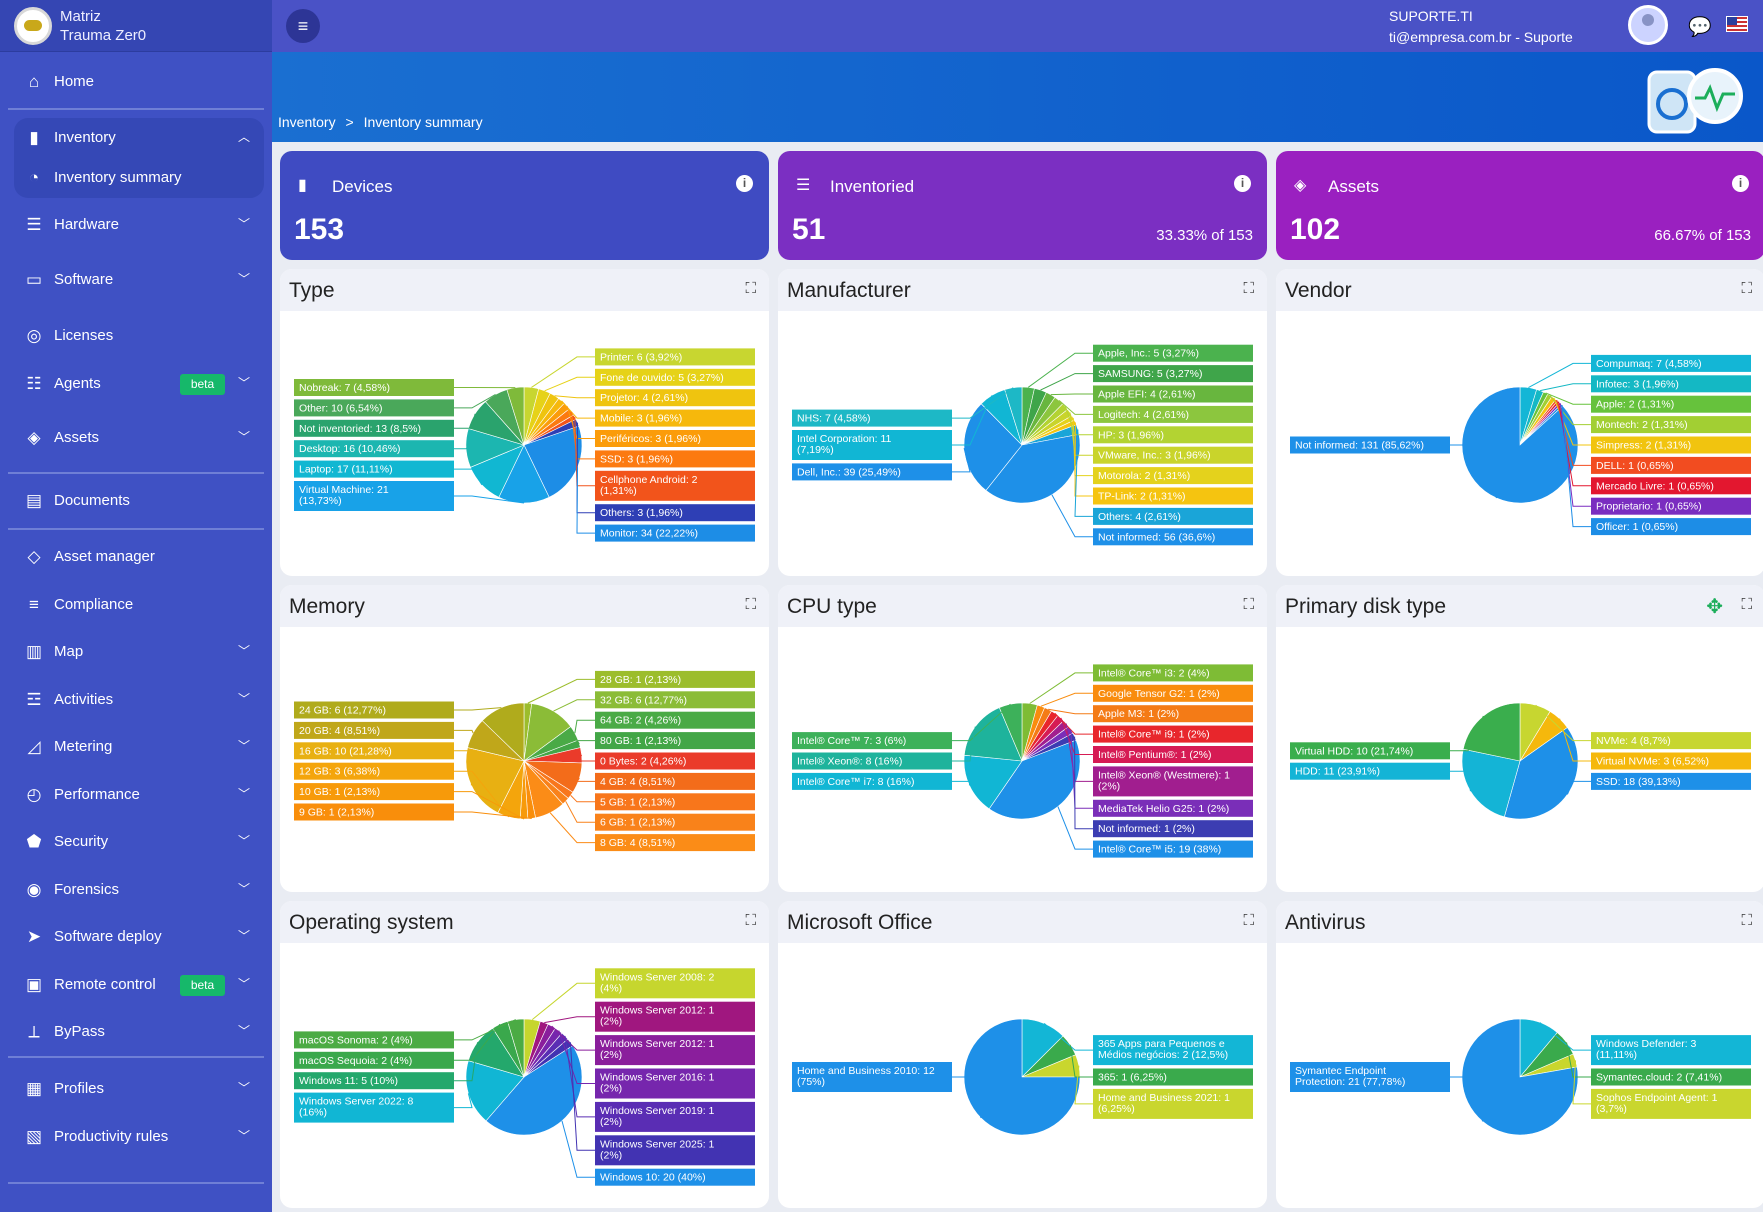 The image size is (1763, 1212). Describe the element at coordinates (136, 1032) in the screenshot. I see `sidebar-item-bypass: ⟂ ByPass ﹀` at that location.